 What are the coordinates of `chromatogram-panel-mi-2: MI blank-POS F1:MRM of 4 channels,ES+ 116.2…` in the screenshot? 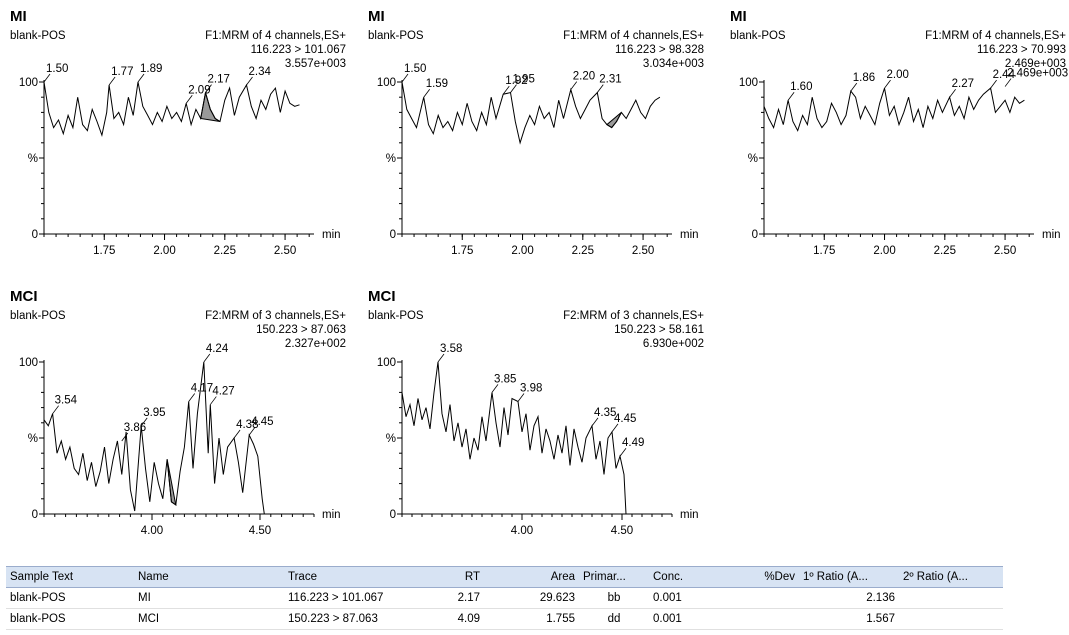 It's located at (537, 132).